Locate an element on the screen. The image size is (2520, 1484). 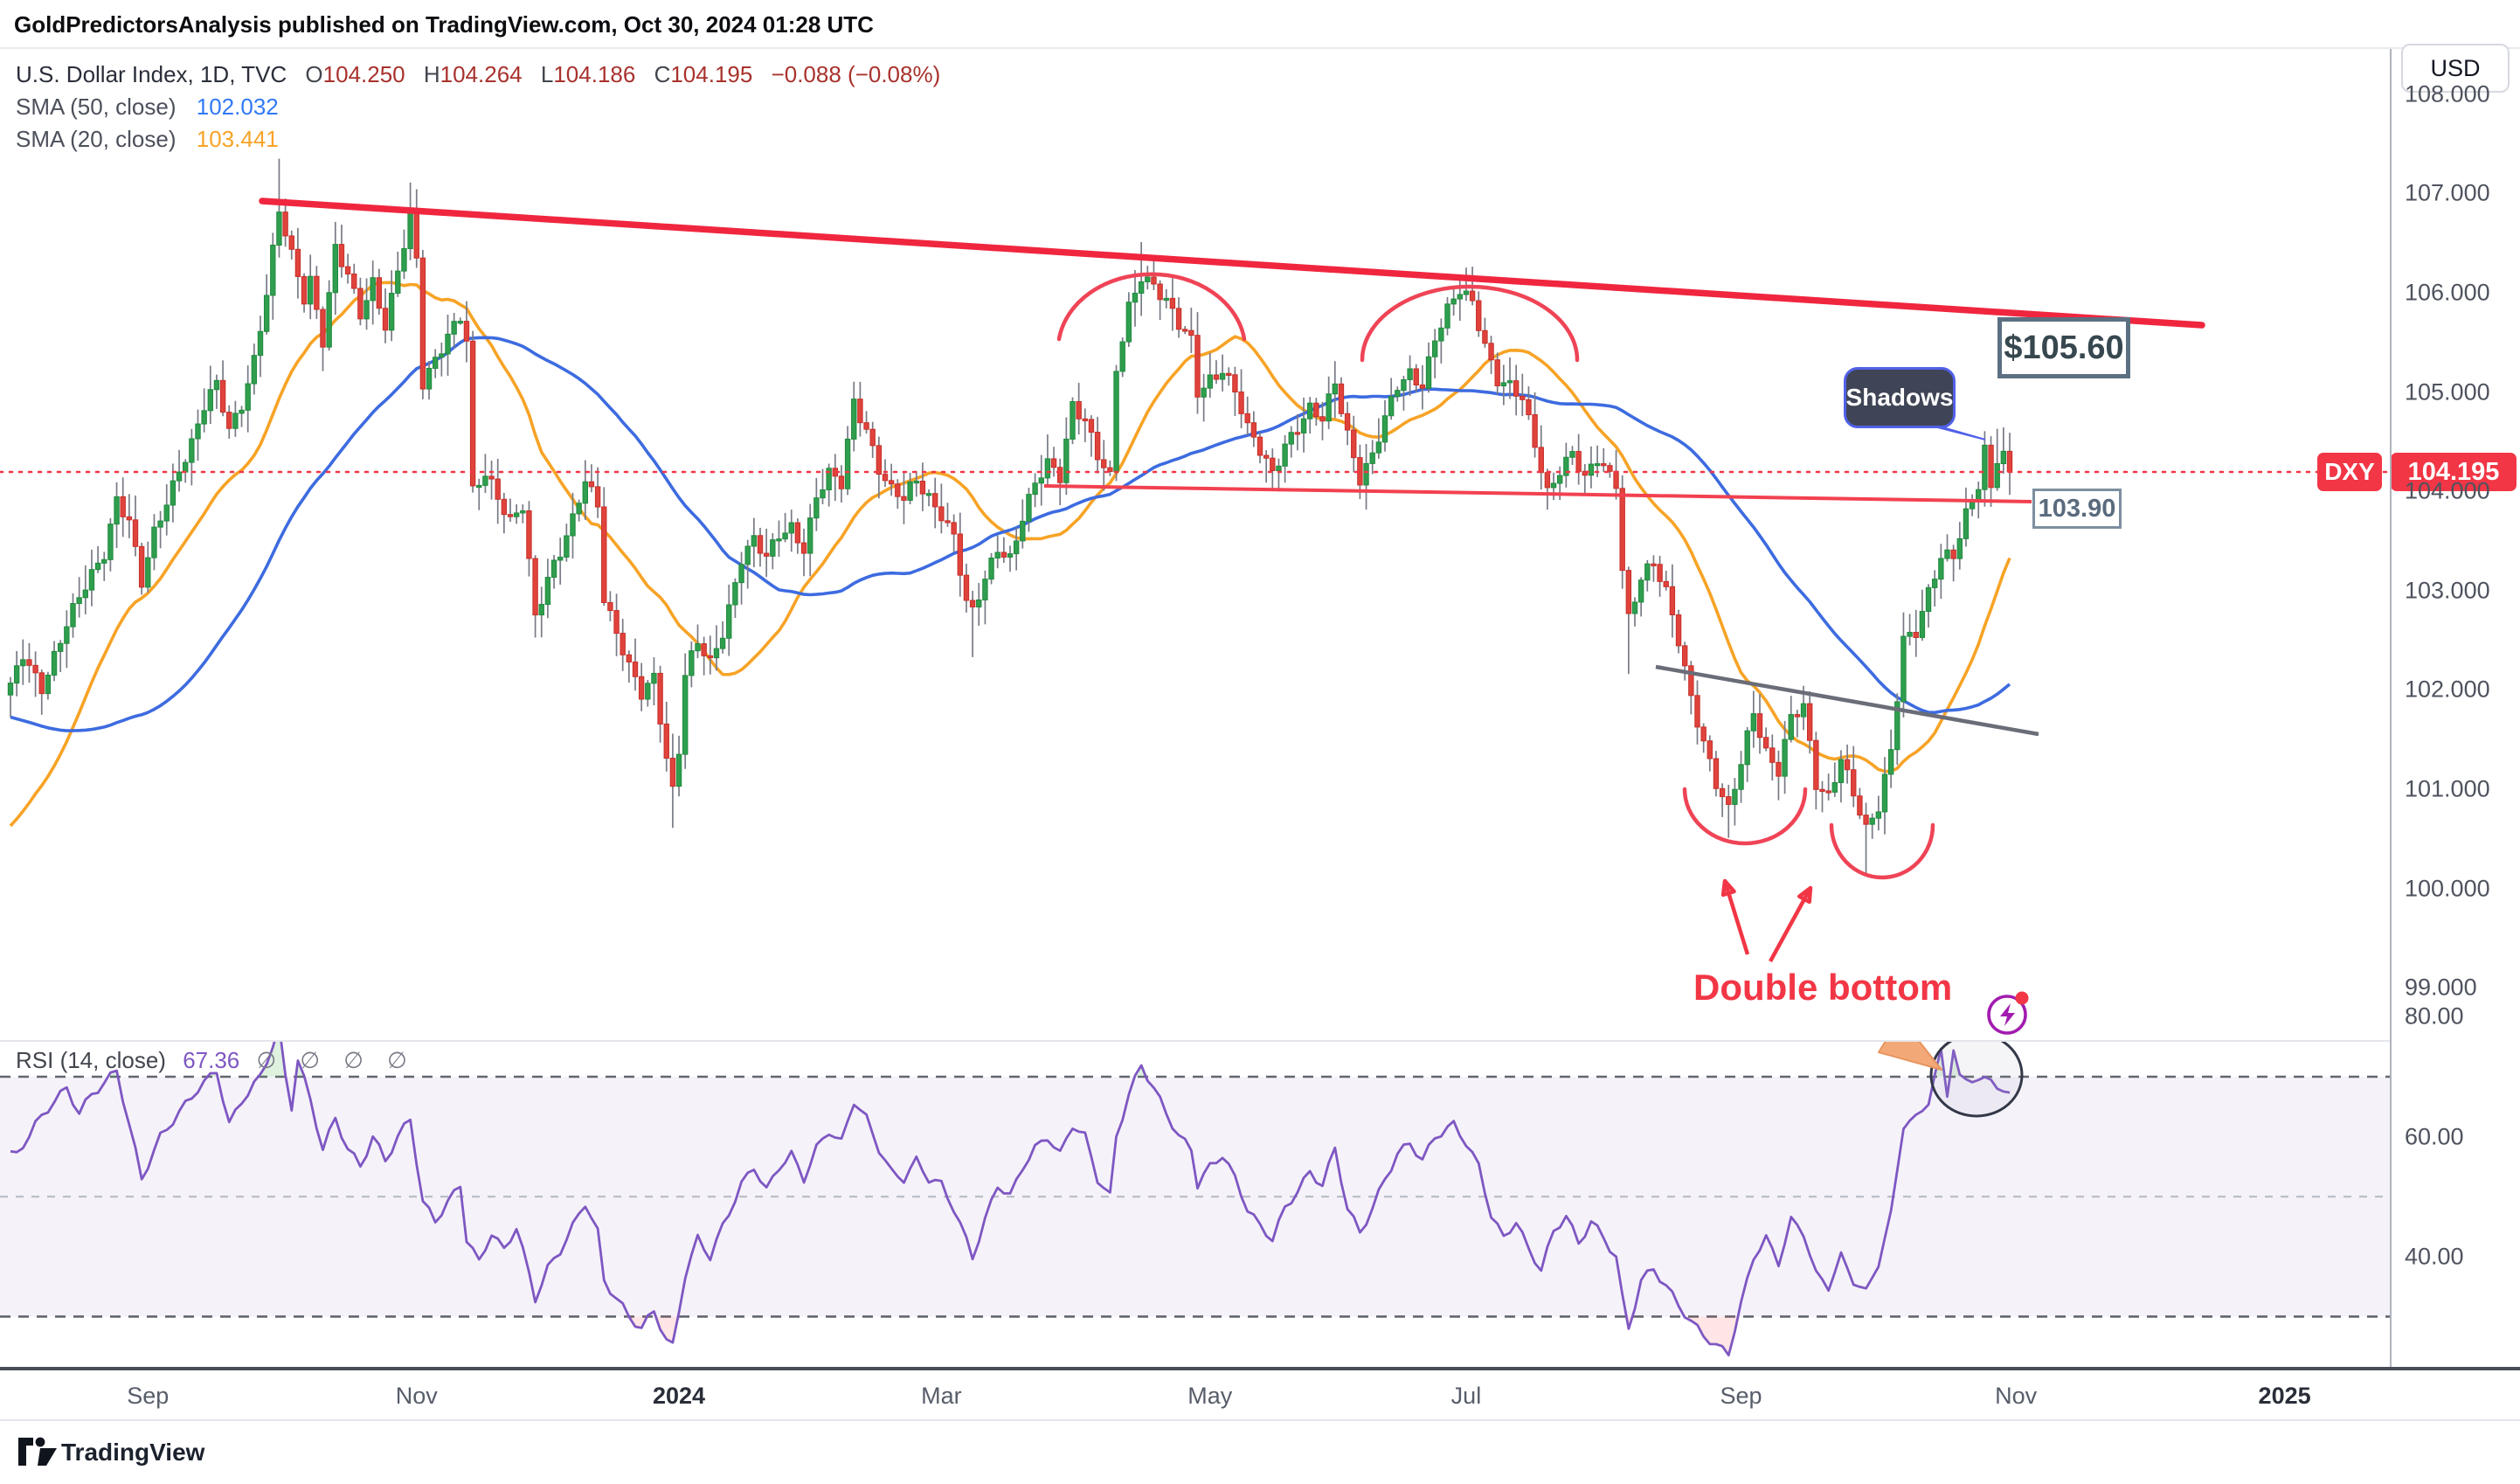
gray-trendline is located at coordinates (1847, 700).